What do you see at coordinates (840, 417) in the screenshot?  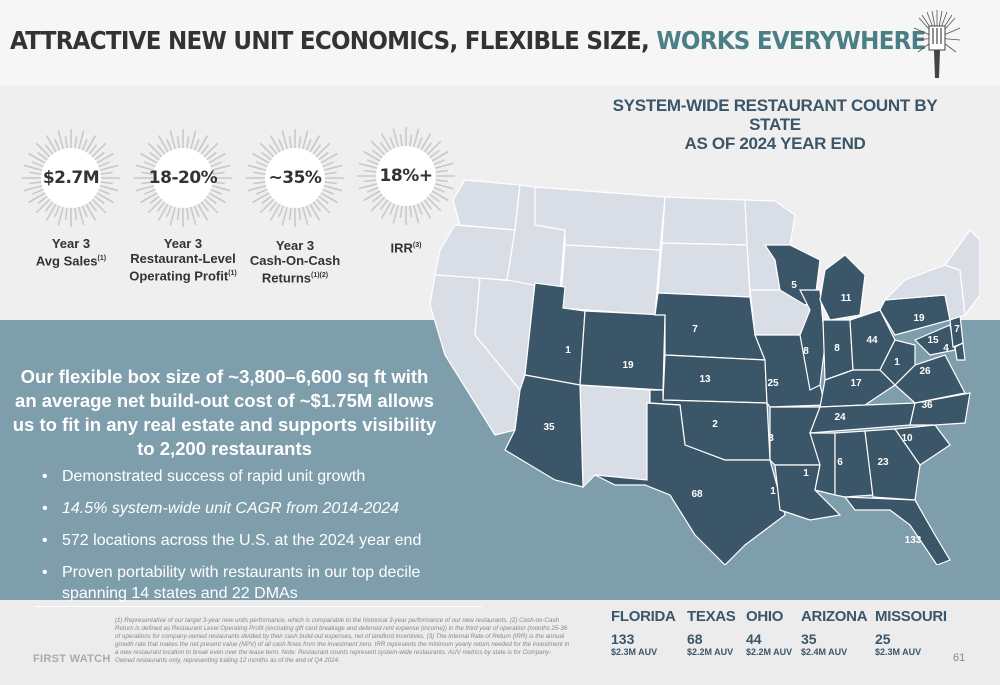 I see `state-count-tn: 24` at bounding box center [840, 417].